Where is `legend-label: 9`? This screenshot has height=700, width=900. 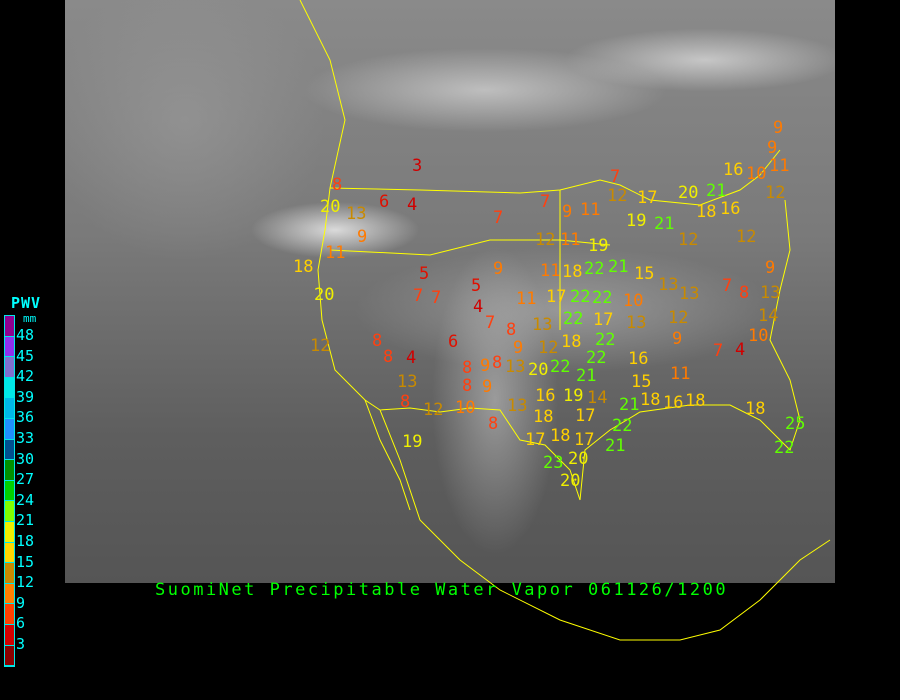 legend-label: 9 is located at coordinates (21, 602).